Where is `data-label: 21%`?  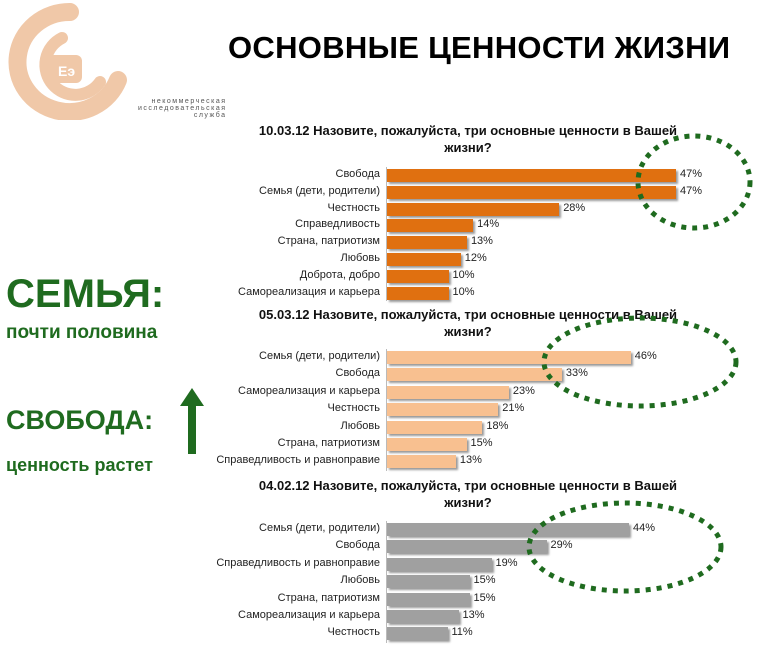 data-label: 21% is located at coordinates (513, 408).